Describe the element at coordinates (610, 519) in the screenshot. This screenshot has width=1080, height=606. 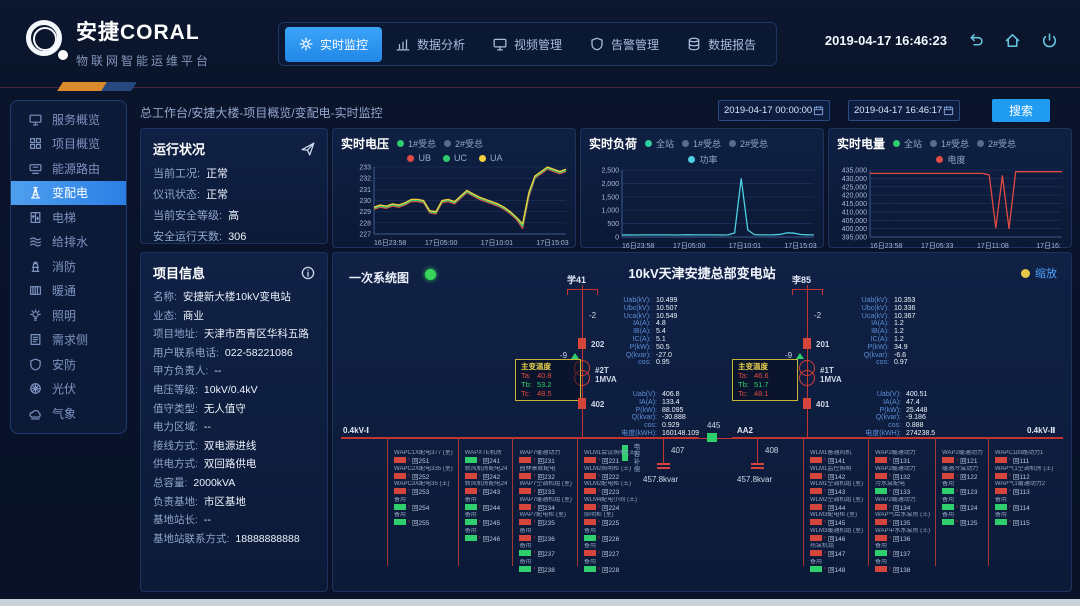
I see `feeder-circuit: 照明柜 (室) › 回225` at that location.